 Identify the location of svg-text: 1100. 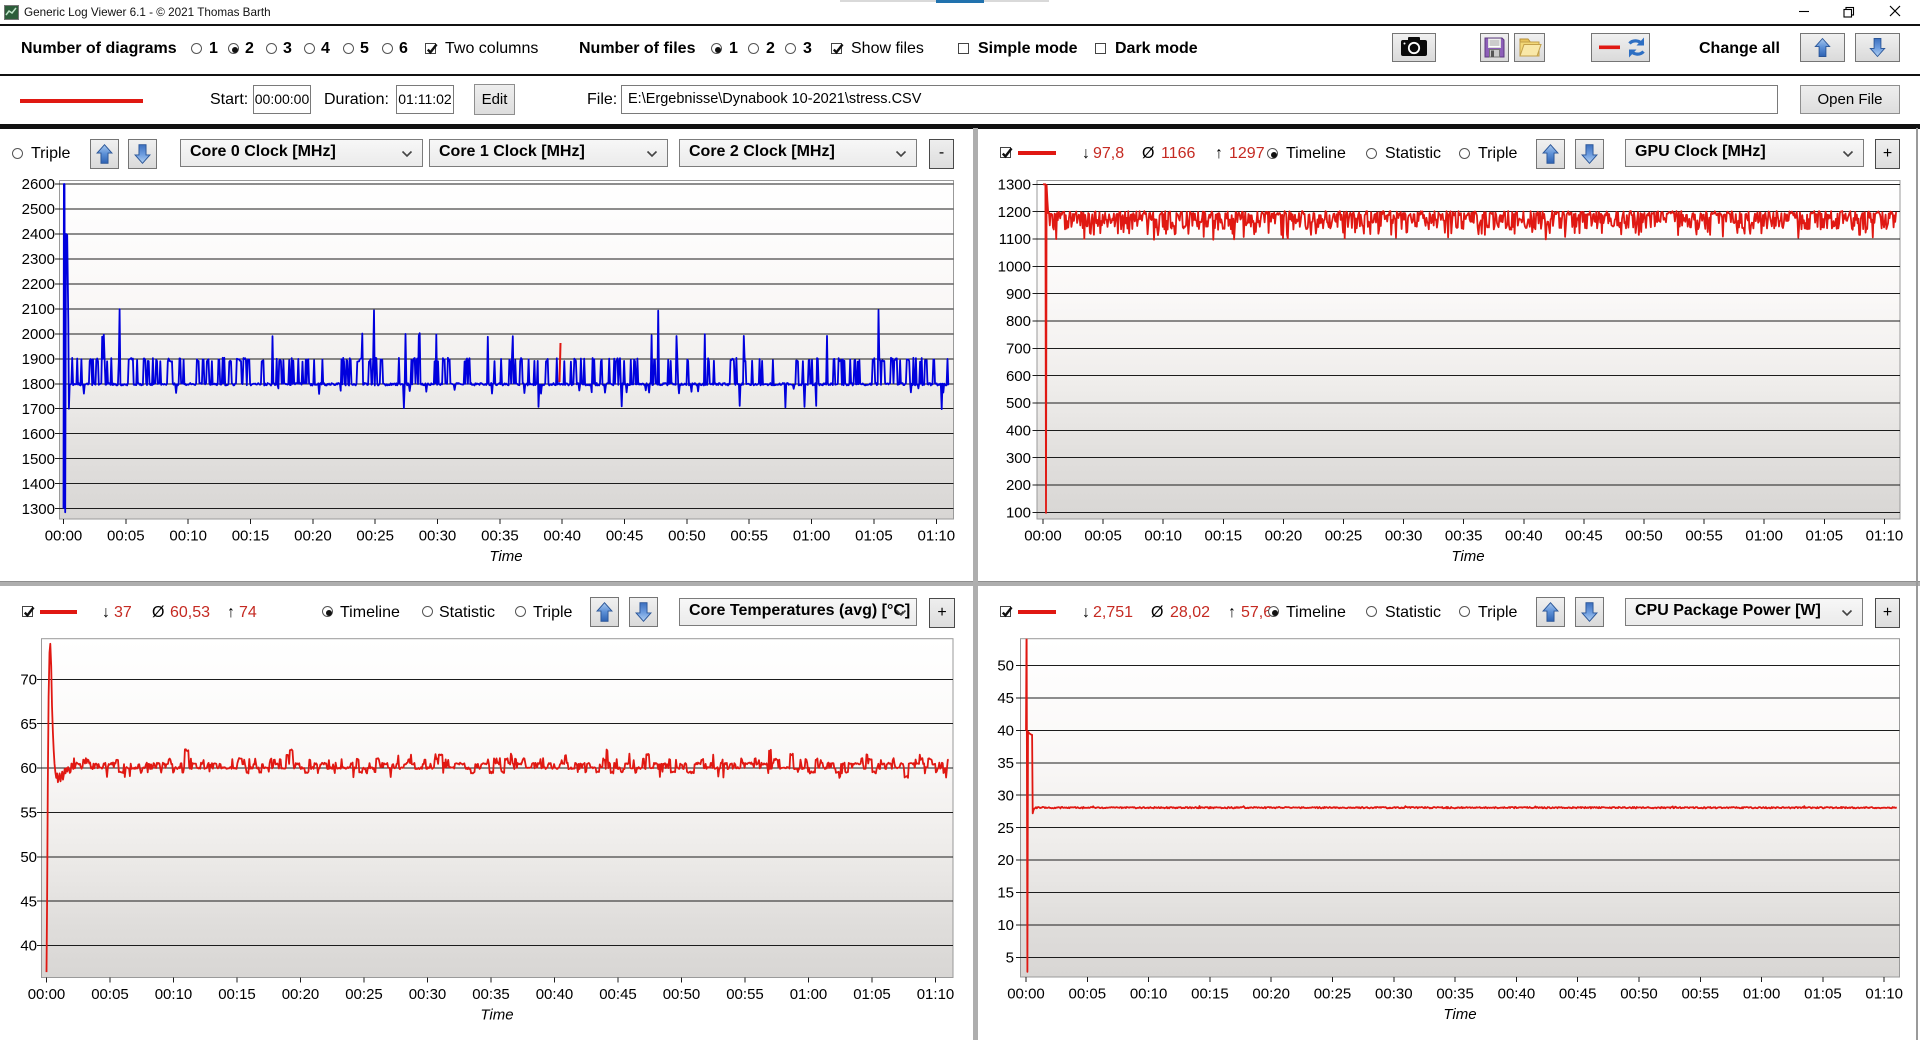
(1015, 239).